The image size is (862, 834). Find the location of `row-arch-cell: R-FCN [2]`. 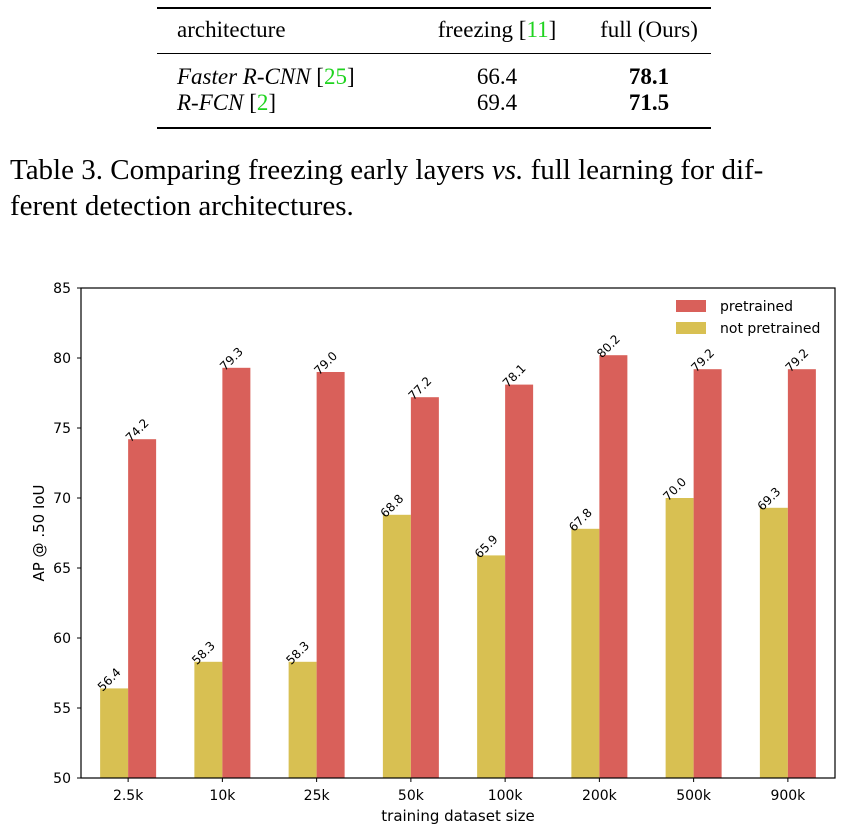

row-arch-cell: R-FCN [2] is located at coordinates (227, 102).